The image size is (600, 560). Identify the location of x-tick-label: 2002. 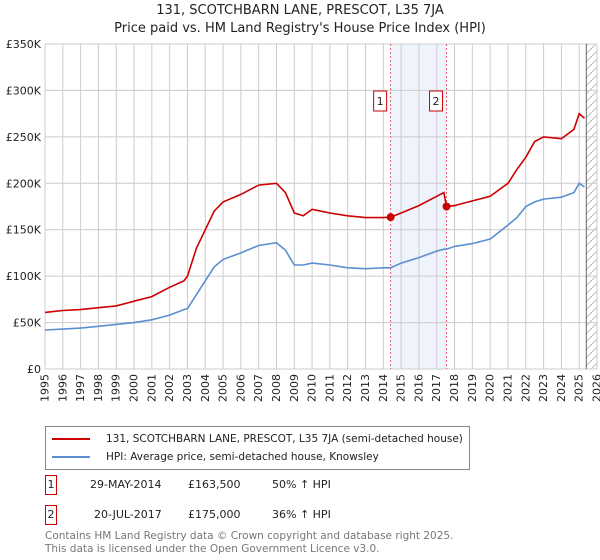
(169, 388).